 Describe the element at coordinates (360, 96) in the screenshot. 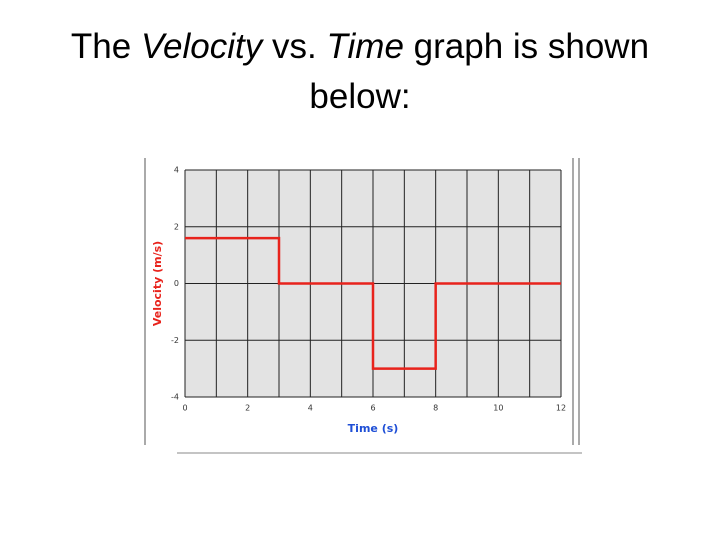

I see `title-text: below:` at that location.